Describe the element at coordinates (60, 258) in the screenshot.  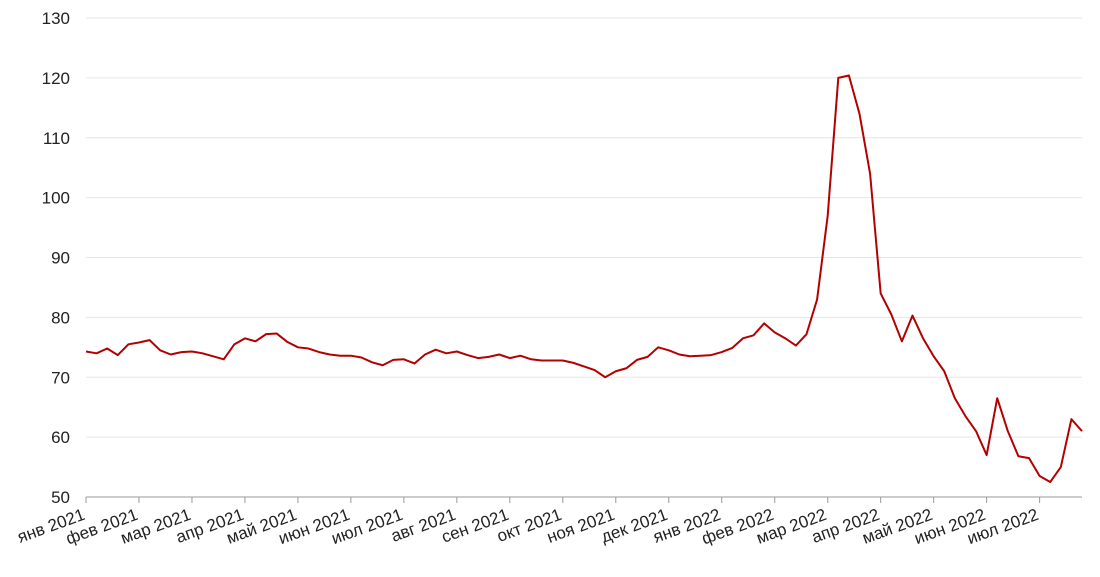
I see `y-tick-label: 90` at that location.